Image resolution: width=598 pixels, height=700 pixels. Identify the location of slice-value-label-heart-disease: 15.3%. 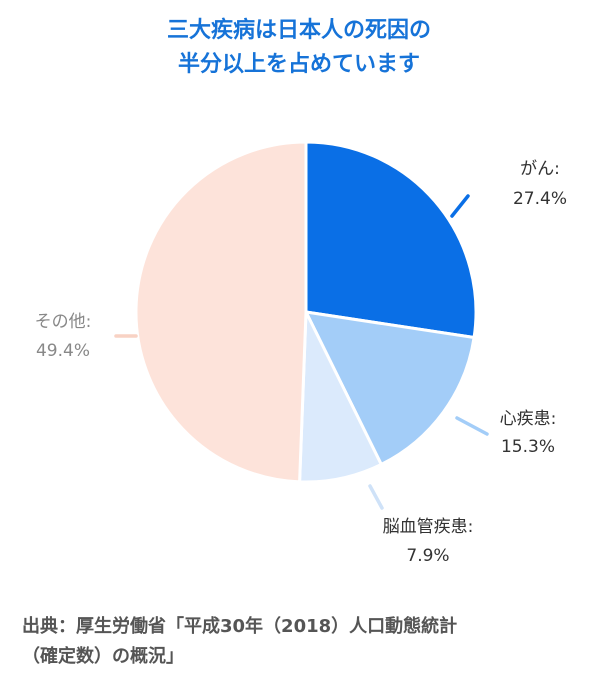
(528, 447).